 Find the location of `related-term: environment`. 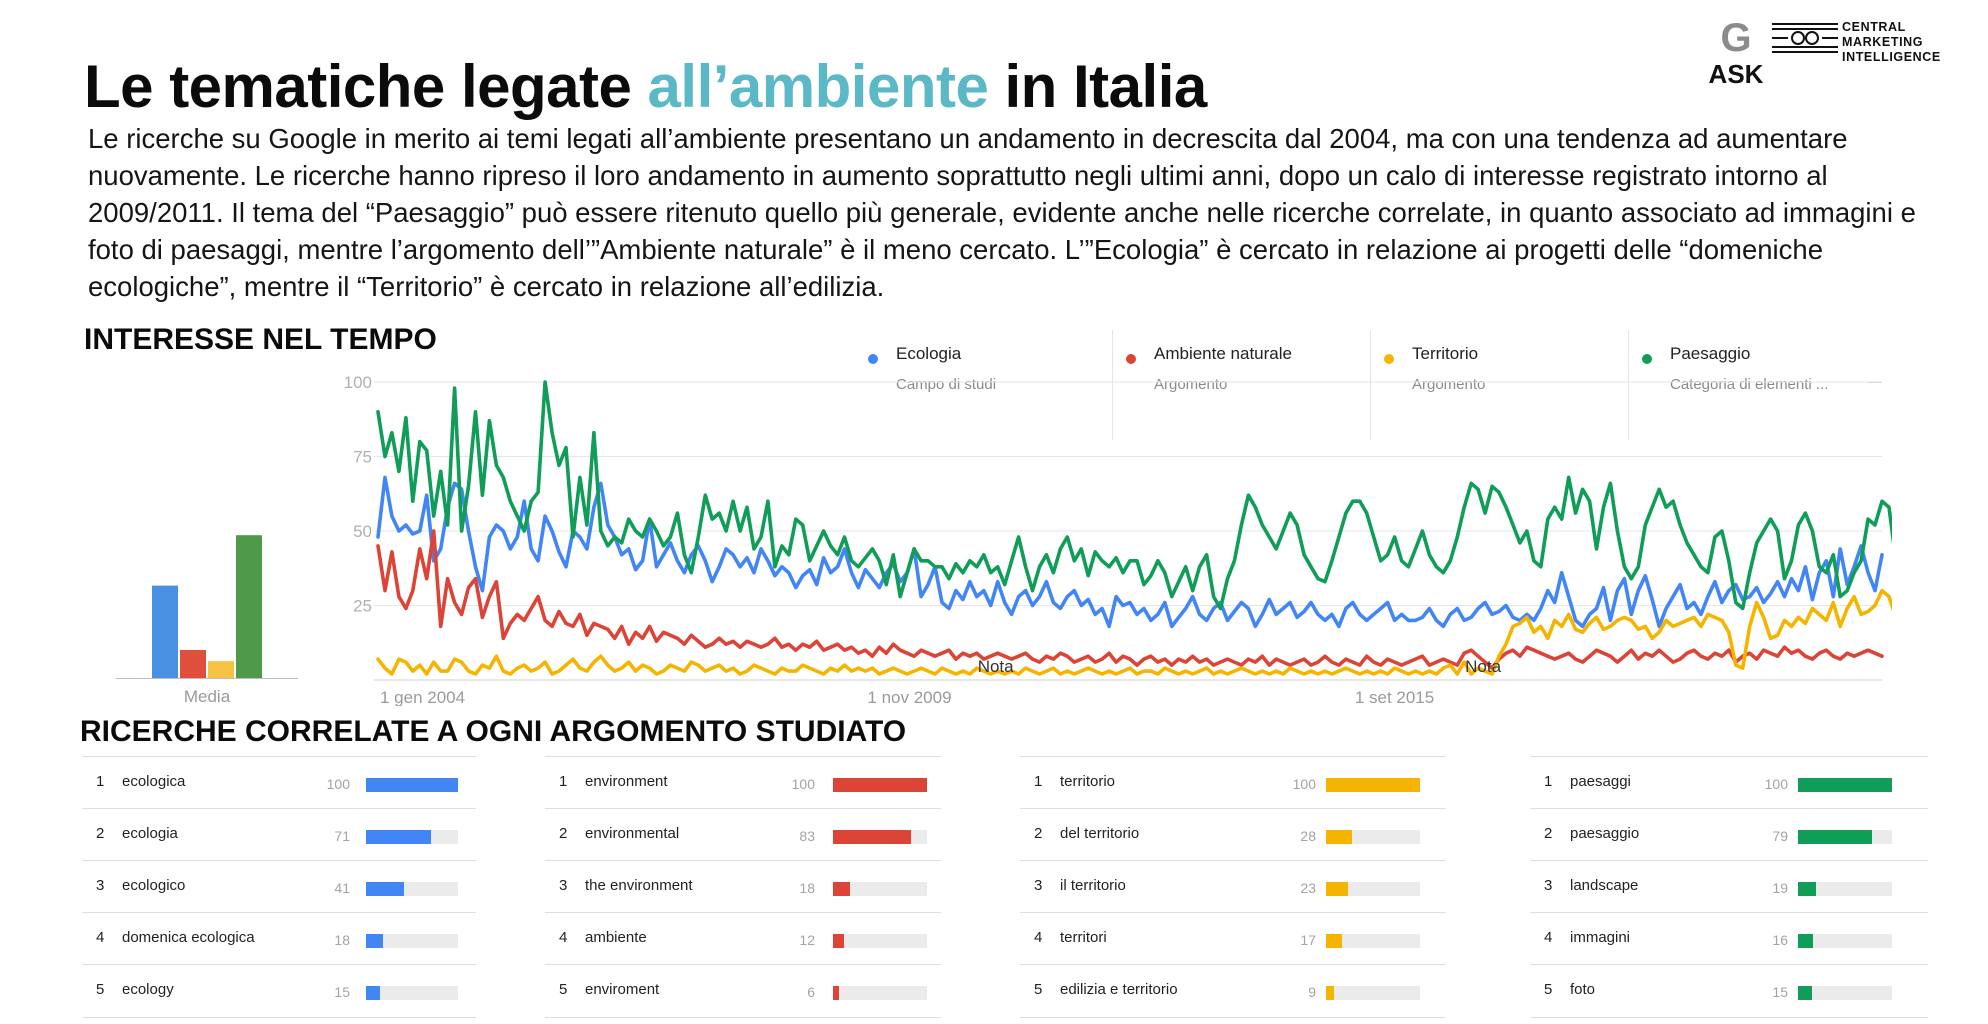

related-term: environment is located at coordinates (626, 781).